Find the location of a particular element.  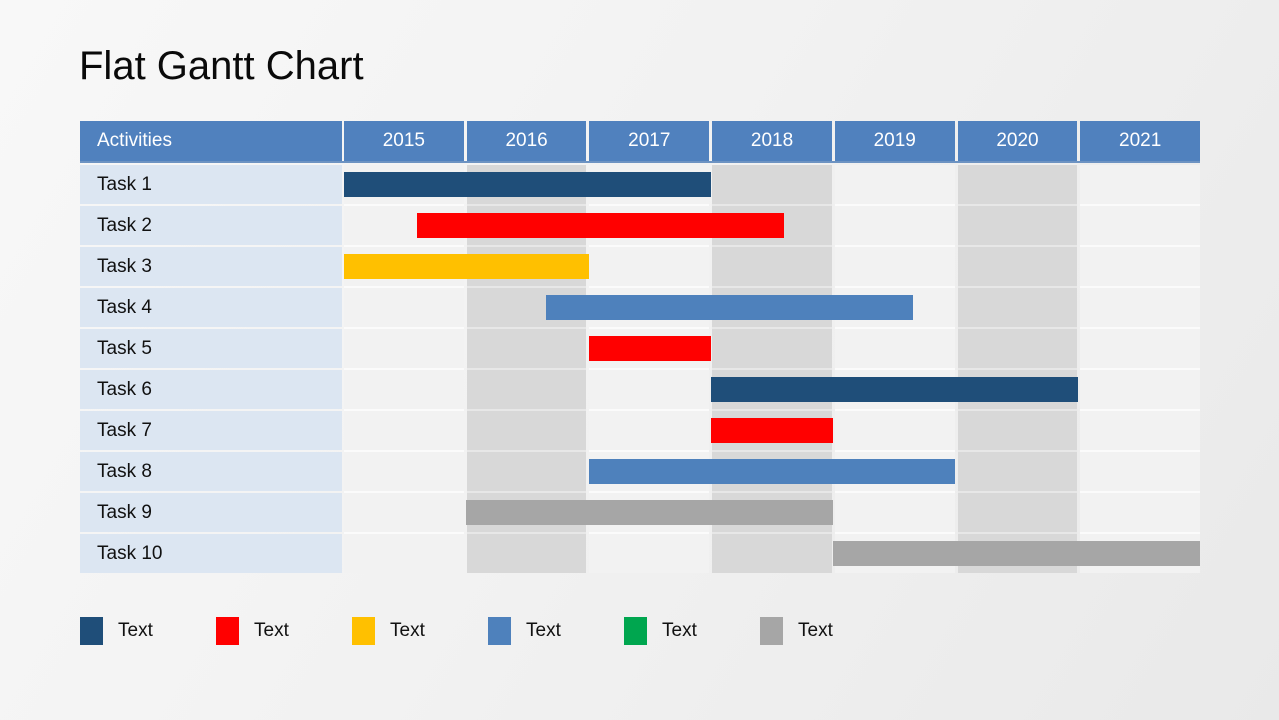

task-row: Task 2 is located at coordinates (640, 225).